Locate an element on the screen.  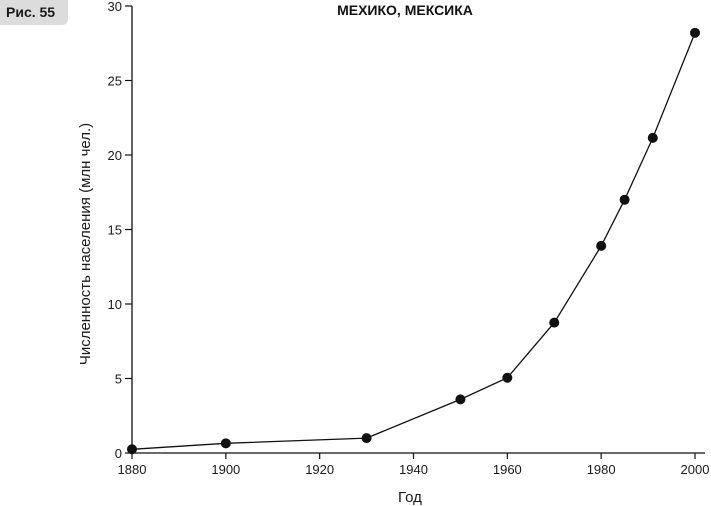
x-tick-label: 1900 is located at coordinates (225, 469).